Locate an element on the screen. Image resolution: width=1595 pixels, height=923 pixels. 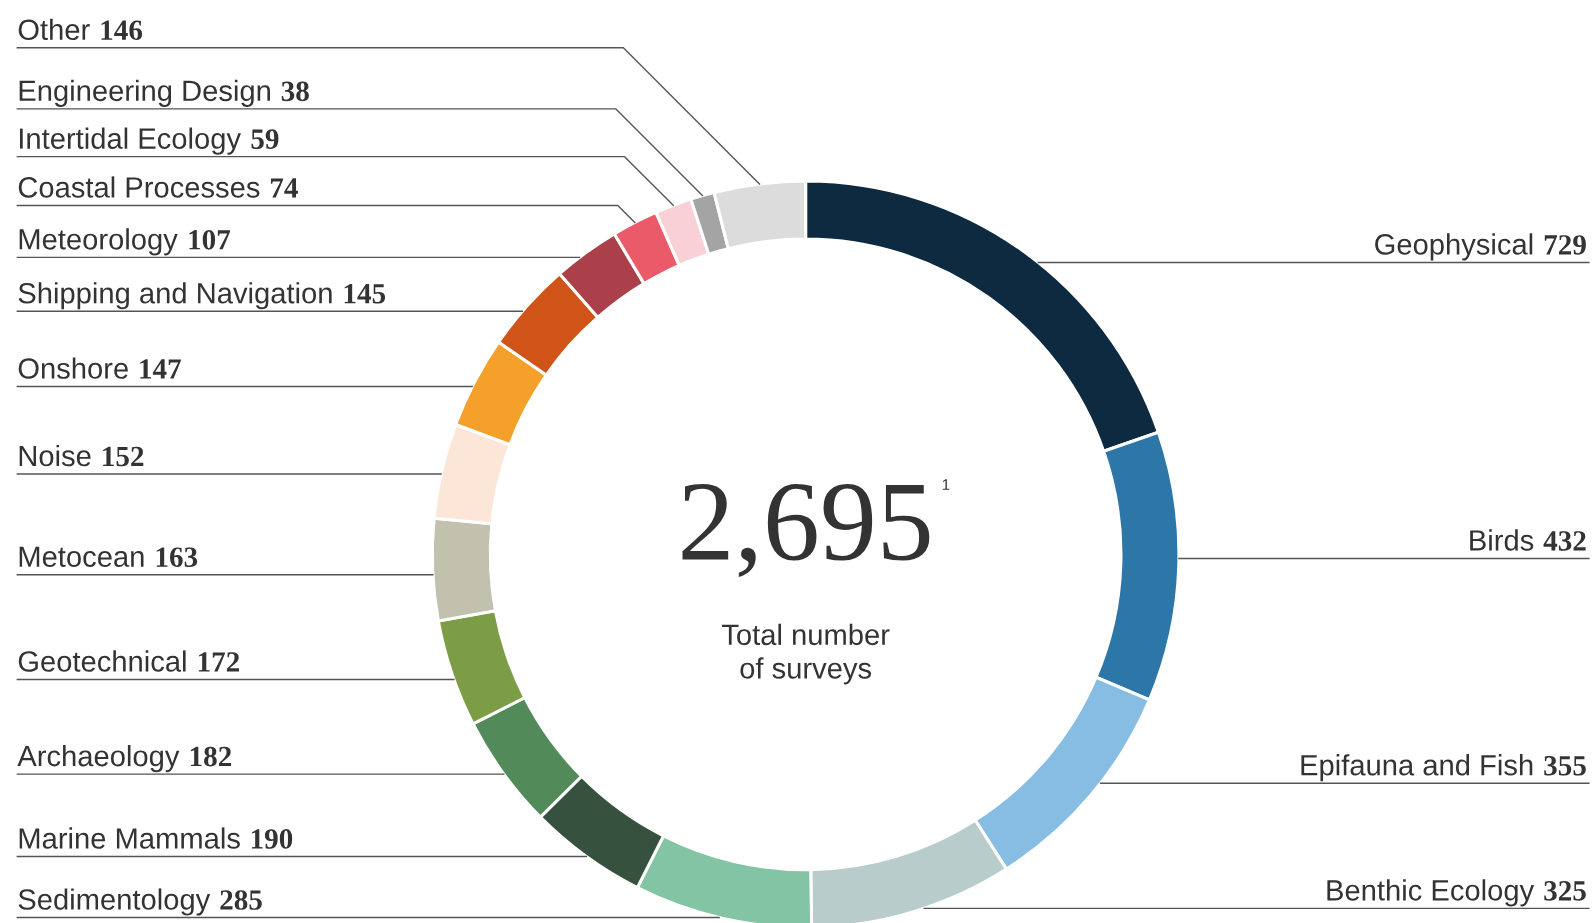
data-label: 147 is located at coordinates (160, 369).